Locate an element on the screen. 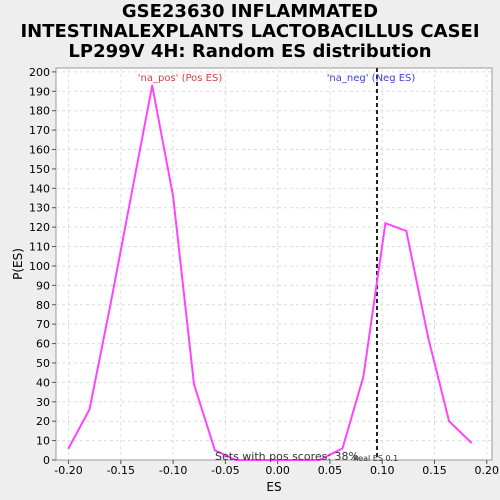  x-tick-label: 0.05 is located at coordinates (330, 470).